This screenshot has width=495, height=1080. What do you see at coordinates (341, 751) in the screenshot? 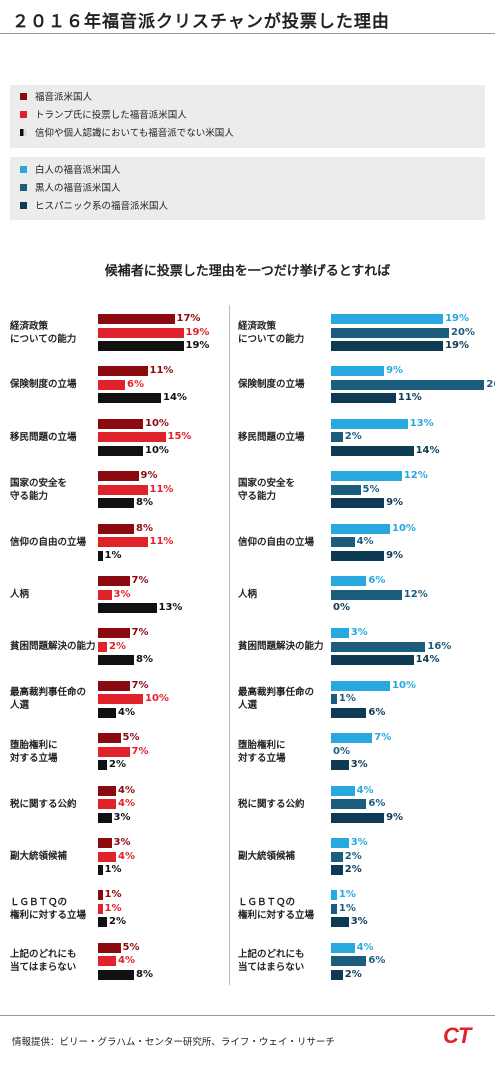
I see `data-label: 0%` at bounding box center [341, 751].